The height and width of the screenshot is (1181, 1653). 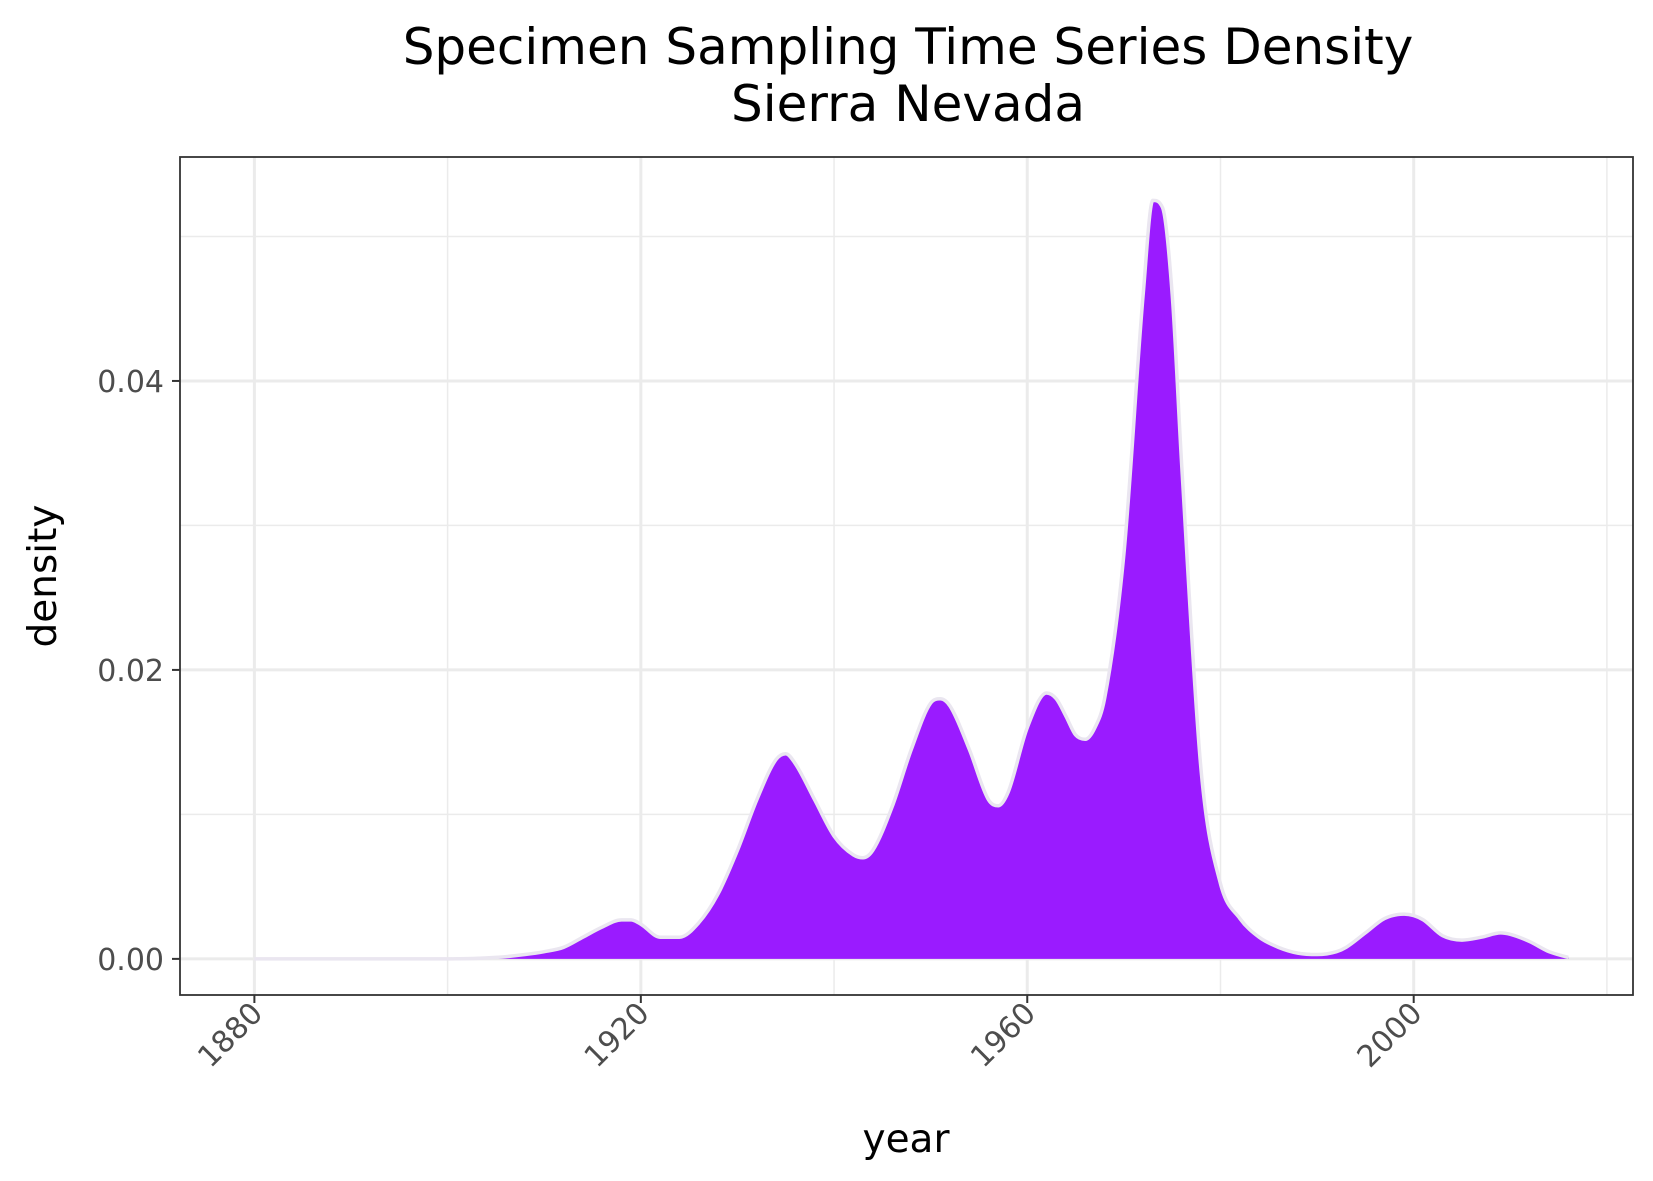 What do you see at coordinates (1390, 1035) in the screenshot?
I see `x-tick-label: 2000` at bounding box center [1390, 1035].